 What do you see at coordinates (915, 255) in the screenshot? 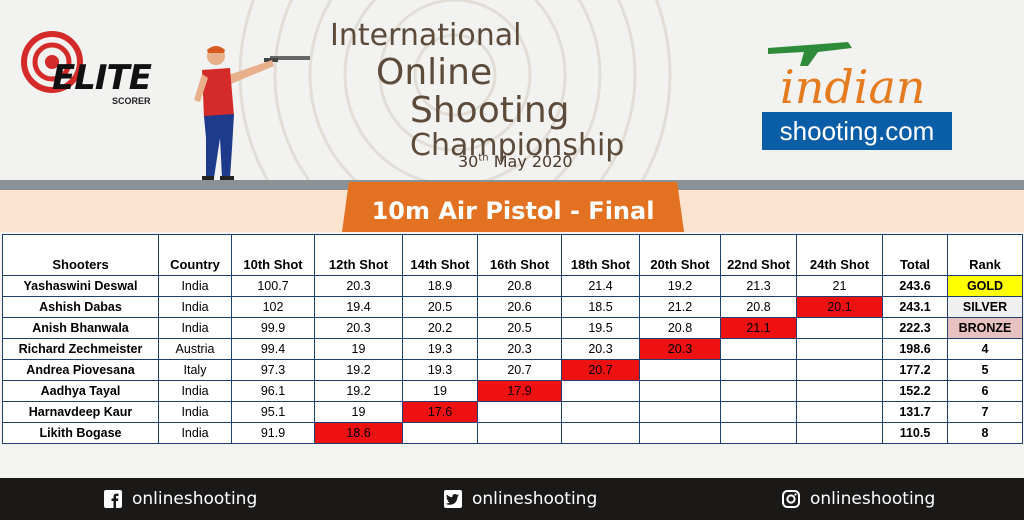
I see `column-header: Total` at bounding box center [915, 255].